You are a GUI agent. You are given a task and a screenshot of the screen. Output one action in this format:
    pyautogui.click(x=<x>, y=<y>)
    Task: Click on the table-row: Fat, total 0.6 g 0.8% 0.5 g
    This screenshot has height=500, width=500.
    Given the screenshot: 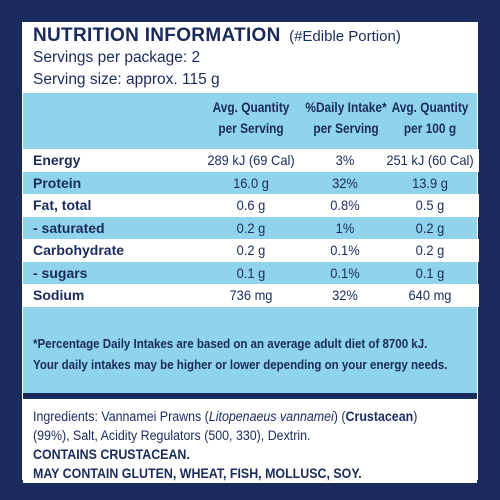 What is the action you would take?
    pyautogui.click(x=251, y=205)
    